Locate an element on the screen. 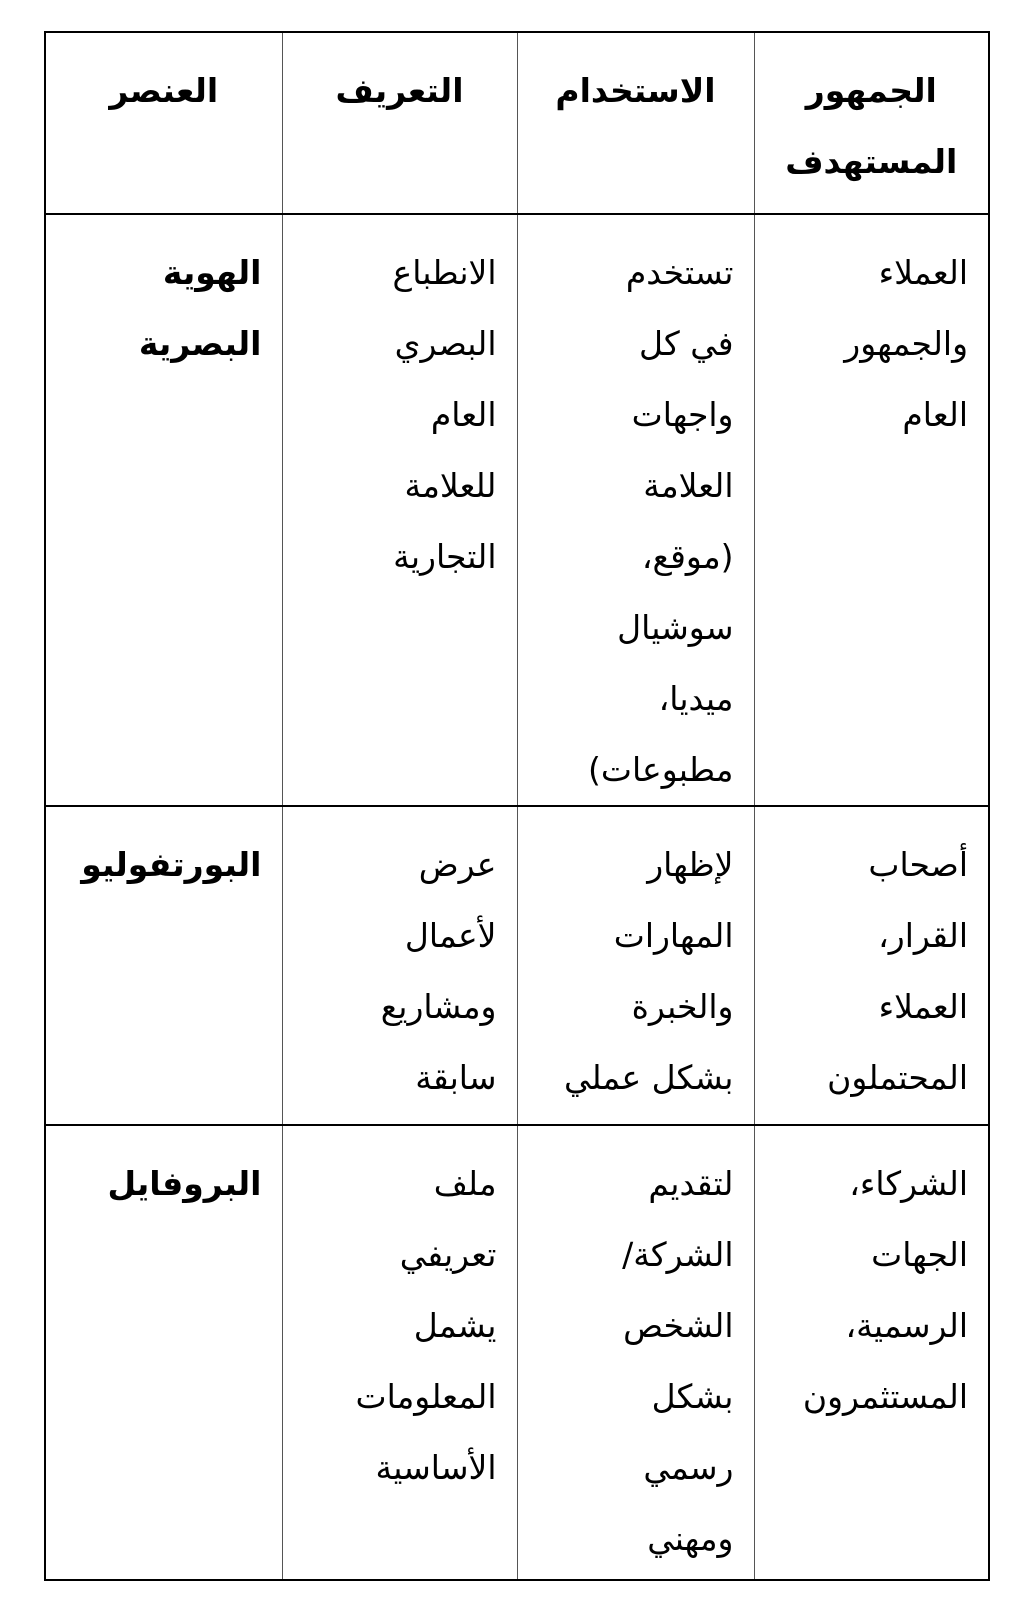 The height and width of the screenshot is (1617, 1026). cell-definition: عرض لأعمال ومشاريع سابقة is located at coordinates (399, 965).